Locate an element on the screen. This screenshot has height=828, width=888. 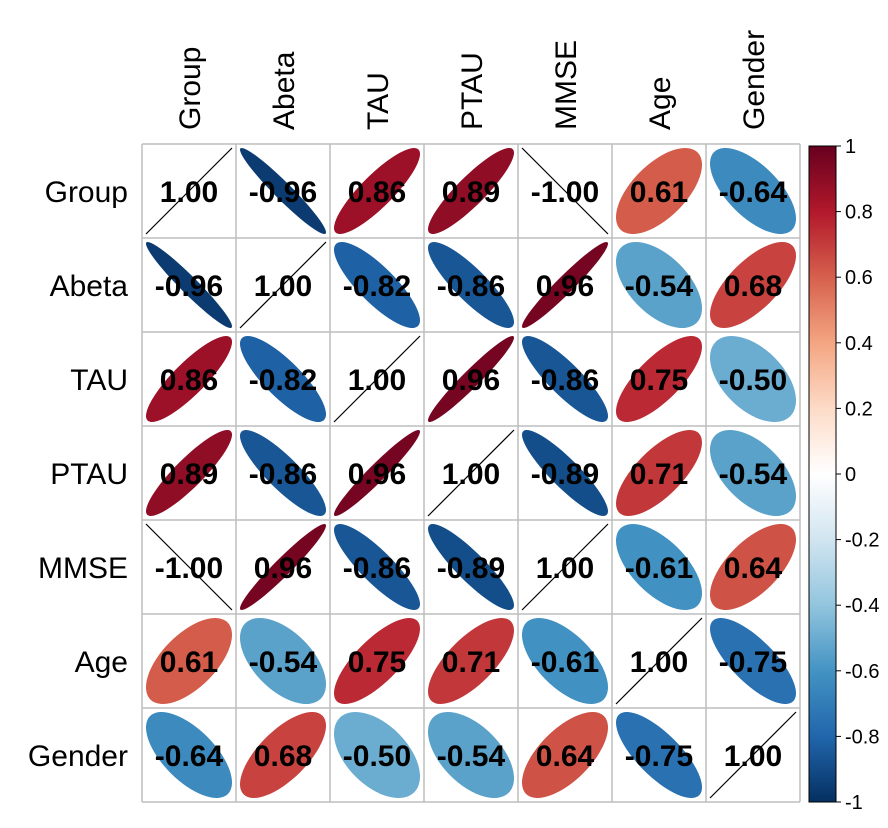
corr-value-gender-ptau: -0.54 is located at coordinates (471, 756).